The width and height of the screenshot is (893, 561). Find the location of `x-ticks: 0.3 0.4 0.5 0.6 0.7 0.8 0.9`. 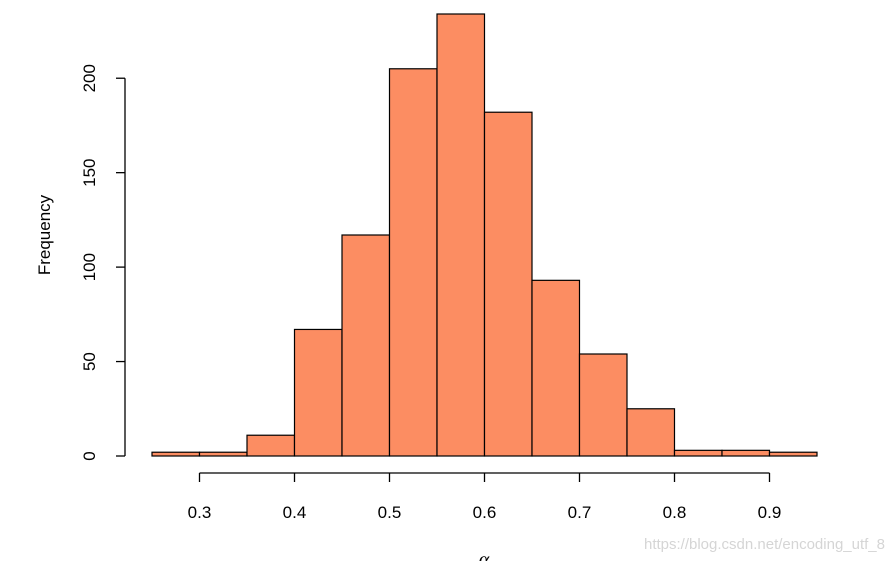

x-ticks: 0.3 0.4 0.5 0.6 0.7 0.8 0.9 is located at coordinates (485, 497).